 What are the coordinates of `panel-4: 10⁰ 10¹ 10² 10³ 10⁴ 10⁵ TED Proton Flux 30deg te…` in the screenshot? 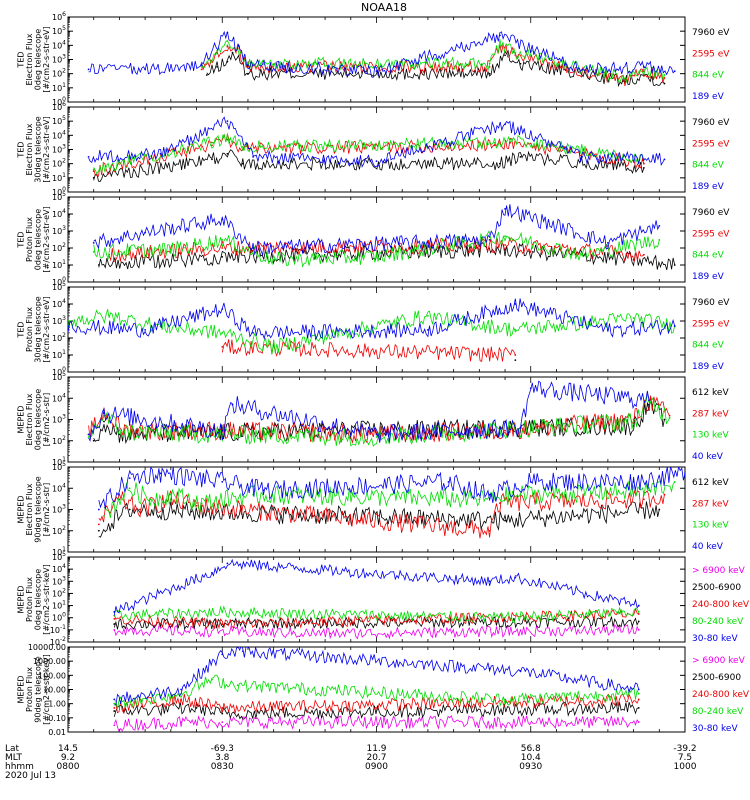 It's located at (373, 329).